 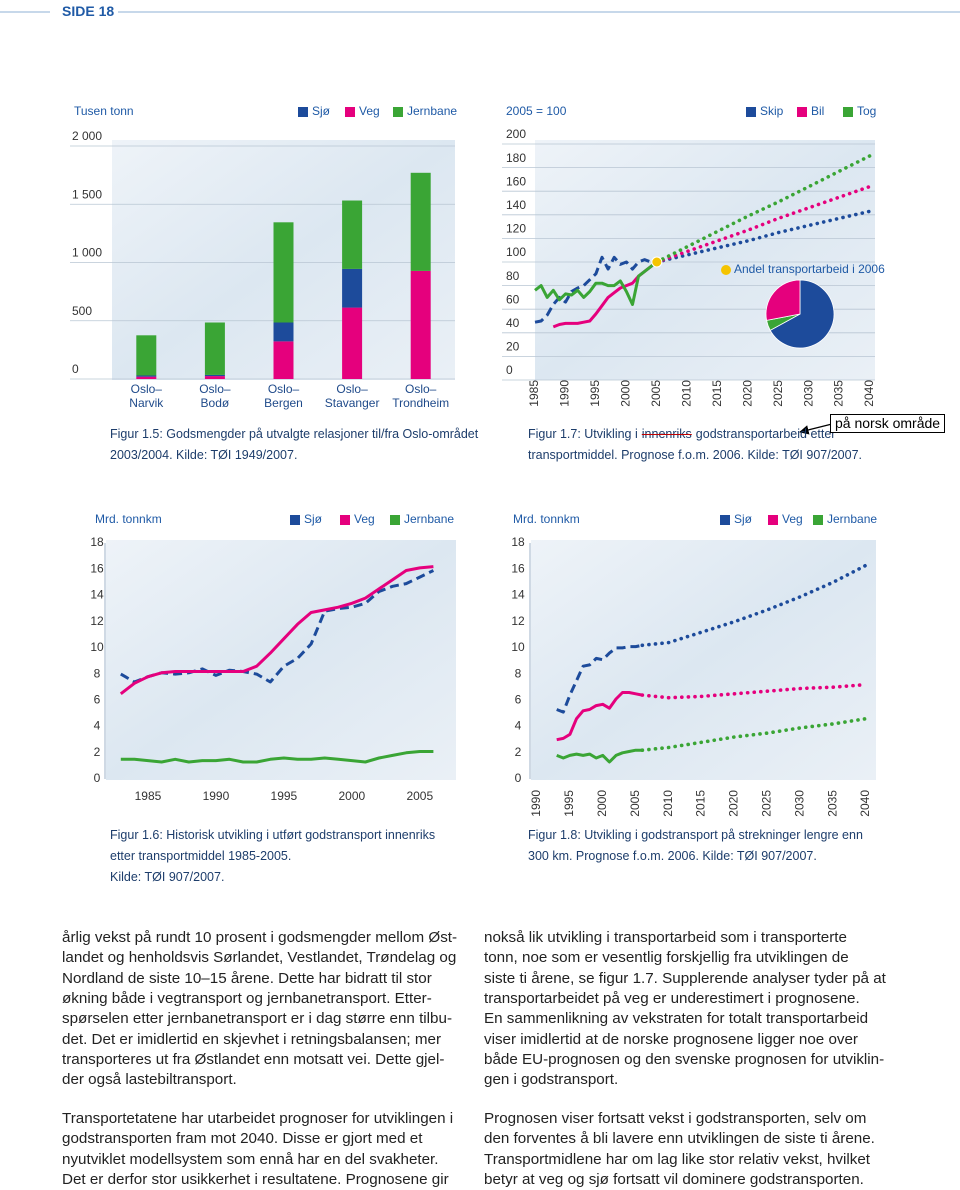 What do you see at coordinates (516, 205) in the screenshot?
I see `y-tick-label: 140` at bounding box center [516, 205].